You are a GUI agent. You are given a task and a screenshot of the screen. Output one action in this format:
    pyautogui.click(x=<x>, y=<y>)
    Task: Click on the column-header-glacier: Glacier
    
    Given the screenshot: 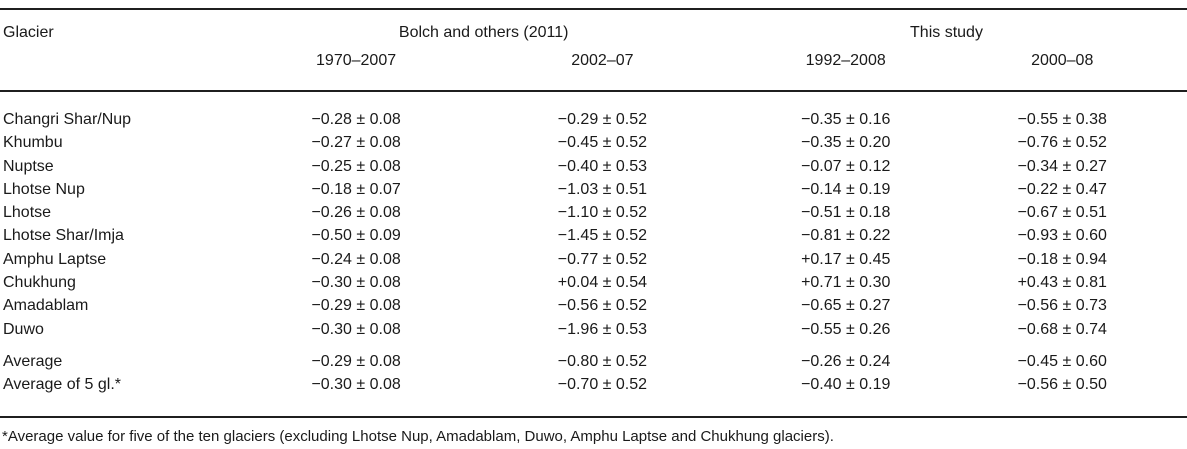 What is the action you would take?
    pyautogui.click(x=119, y=50)
    